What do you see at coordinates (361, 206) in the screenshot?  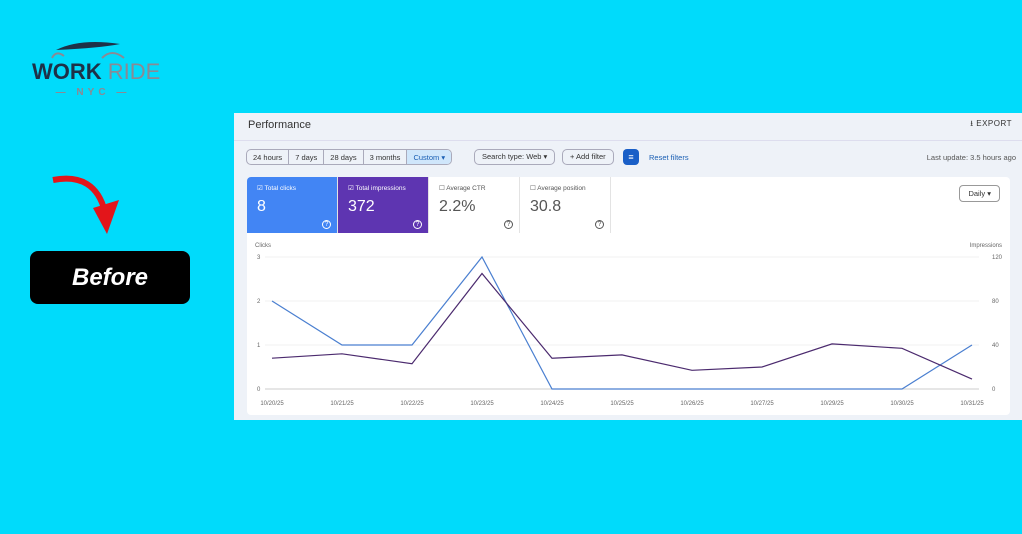 I see `metric-value: 372` at bounding box center [361, 206].